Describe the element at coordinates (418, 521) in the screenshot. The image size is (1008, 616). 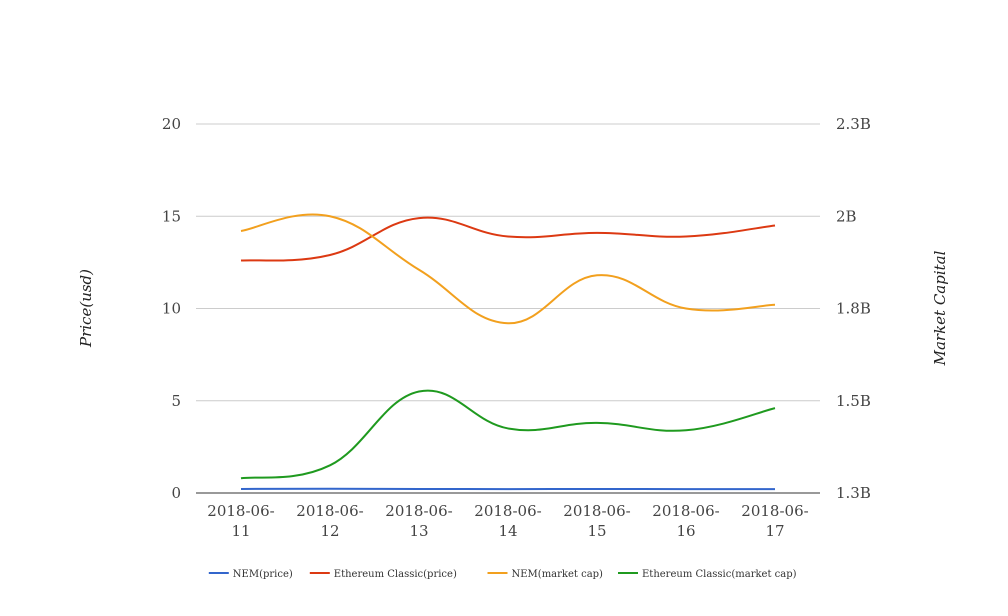
I see `x-tick-label: 2018-06-13` at that location.